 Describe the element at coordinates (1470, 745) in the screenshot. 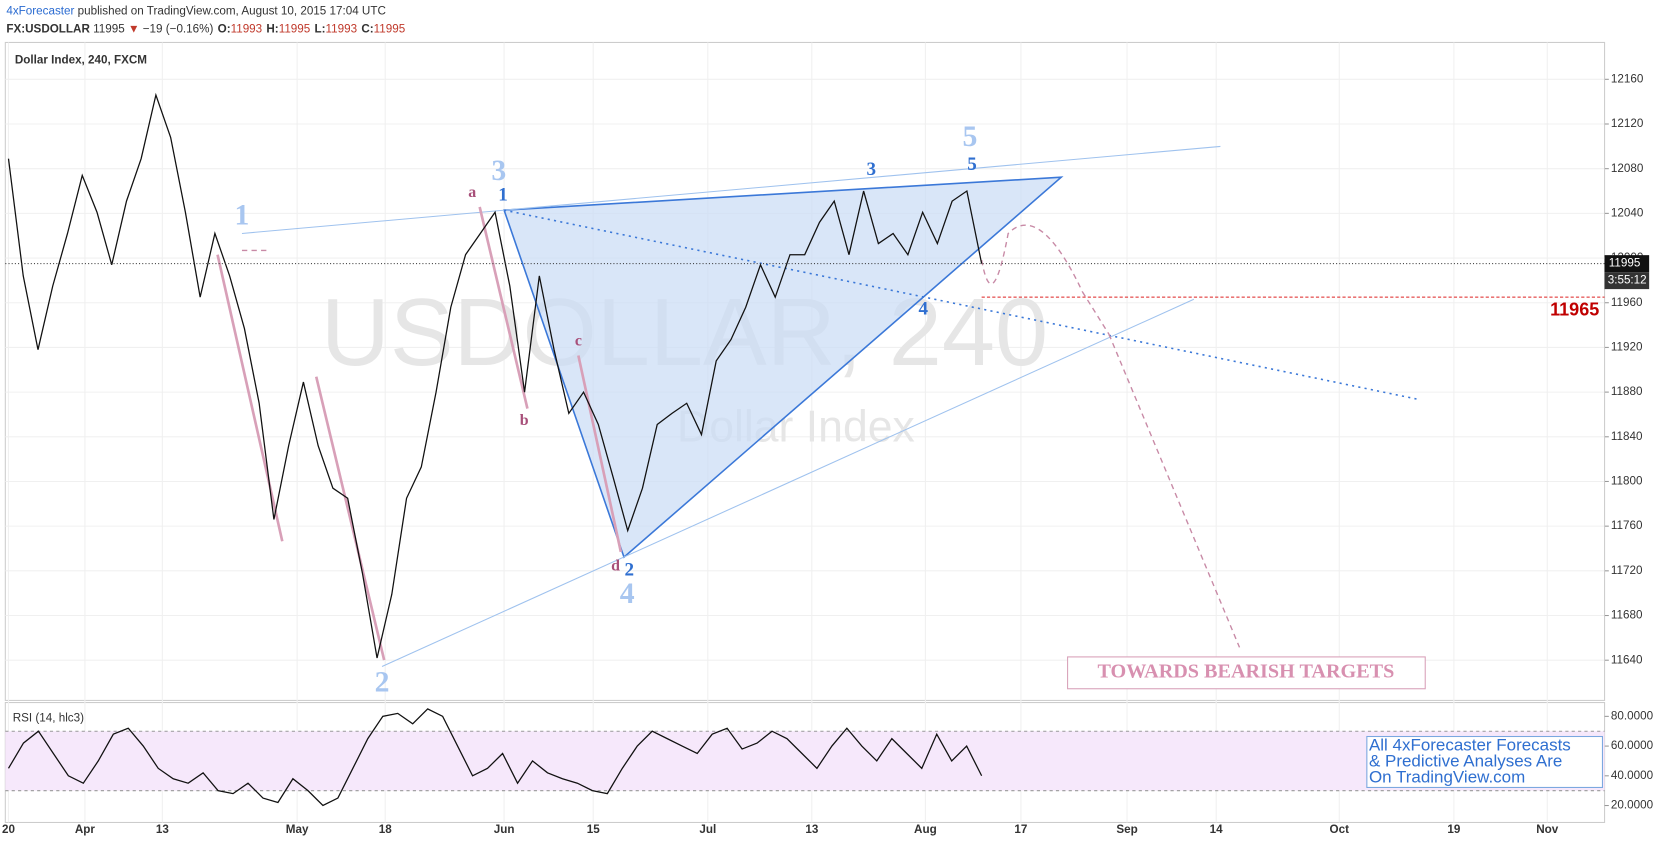

I see `note-line: All 4xForecaster Forecasts` at that location.